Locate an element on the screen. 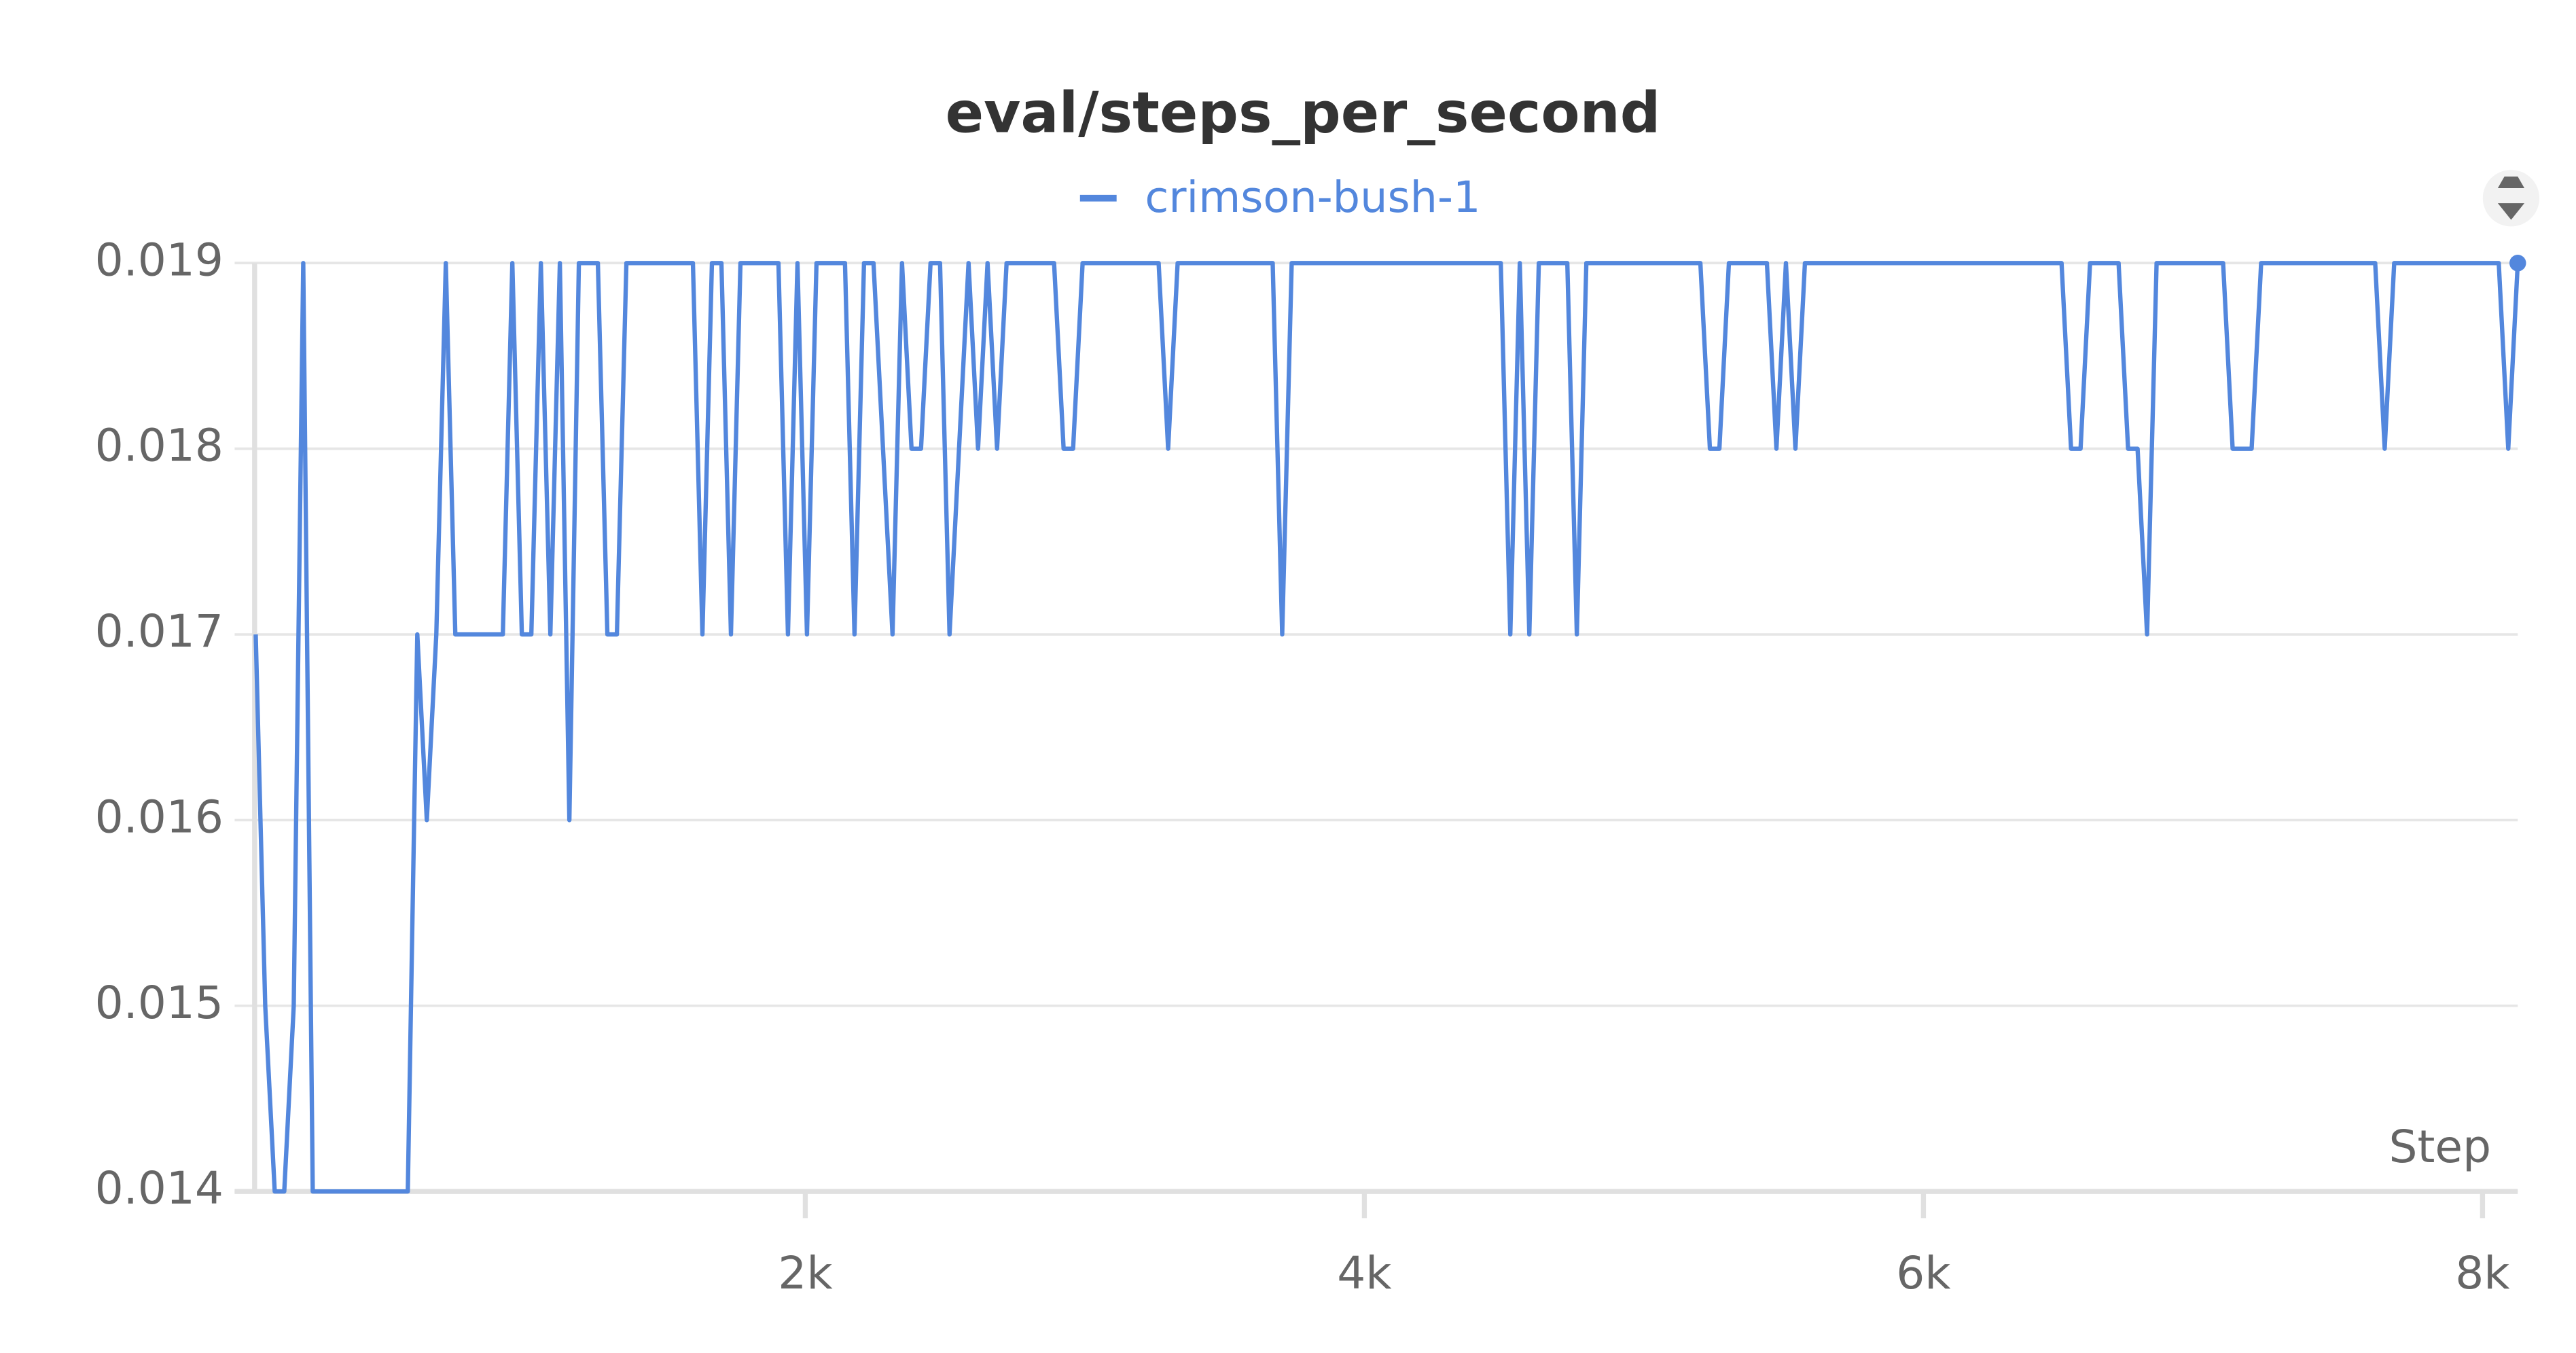  y-menu-icon is located at coordinates (2511, 198).